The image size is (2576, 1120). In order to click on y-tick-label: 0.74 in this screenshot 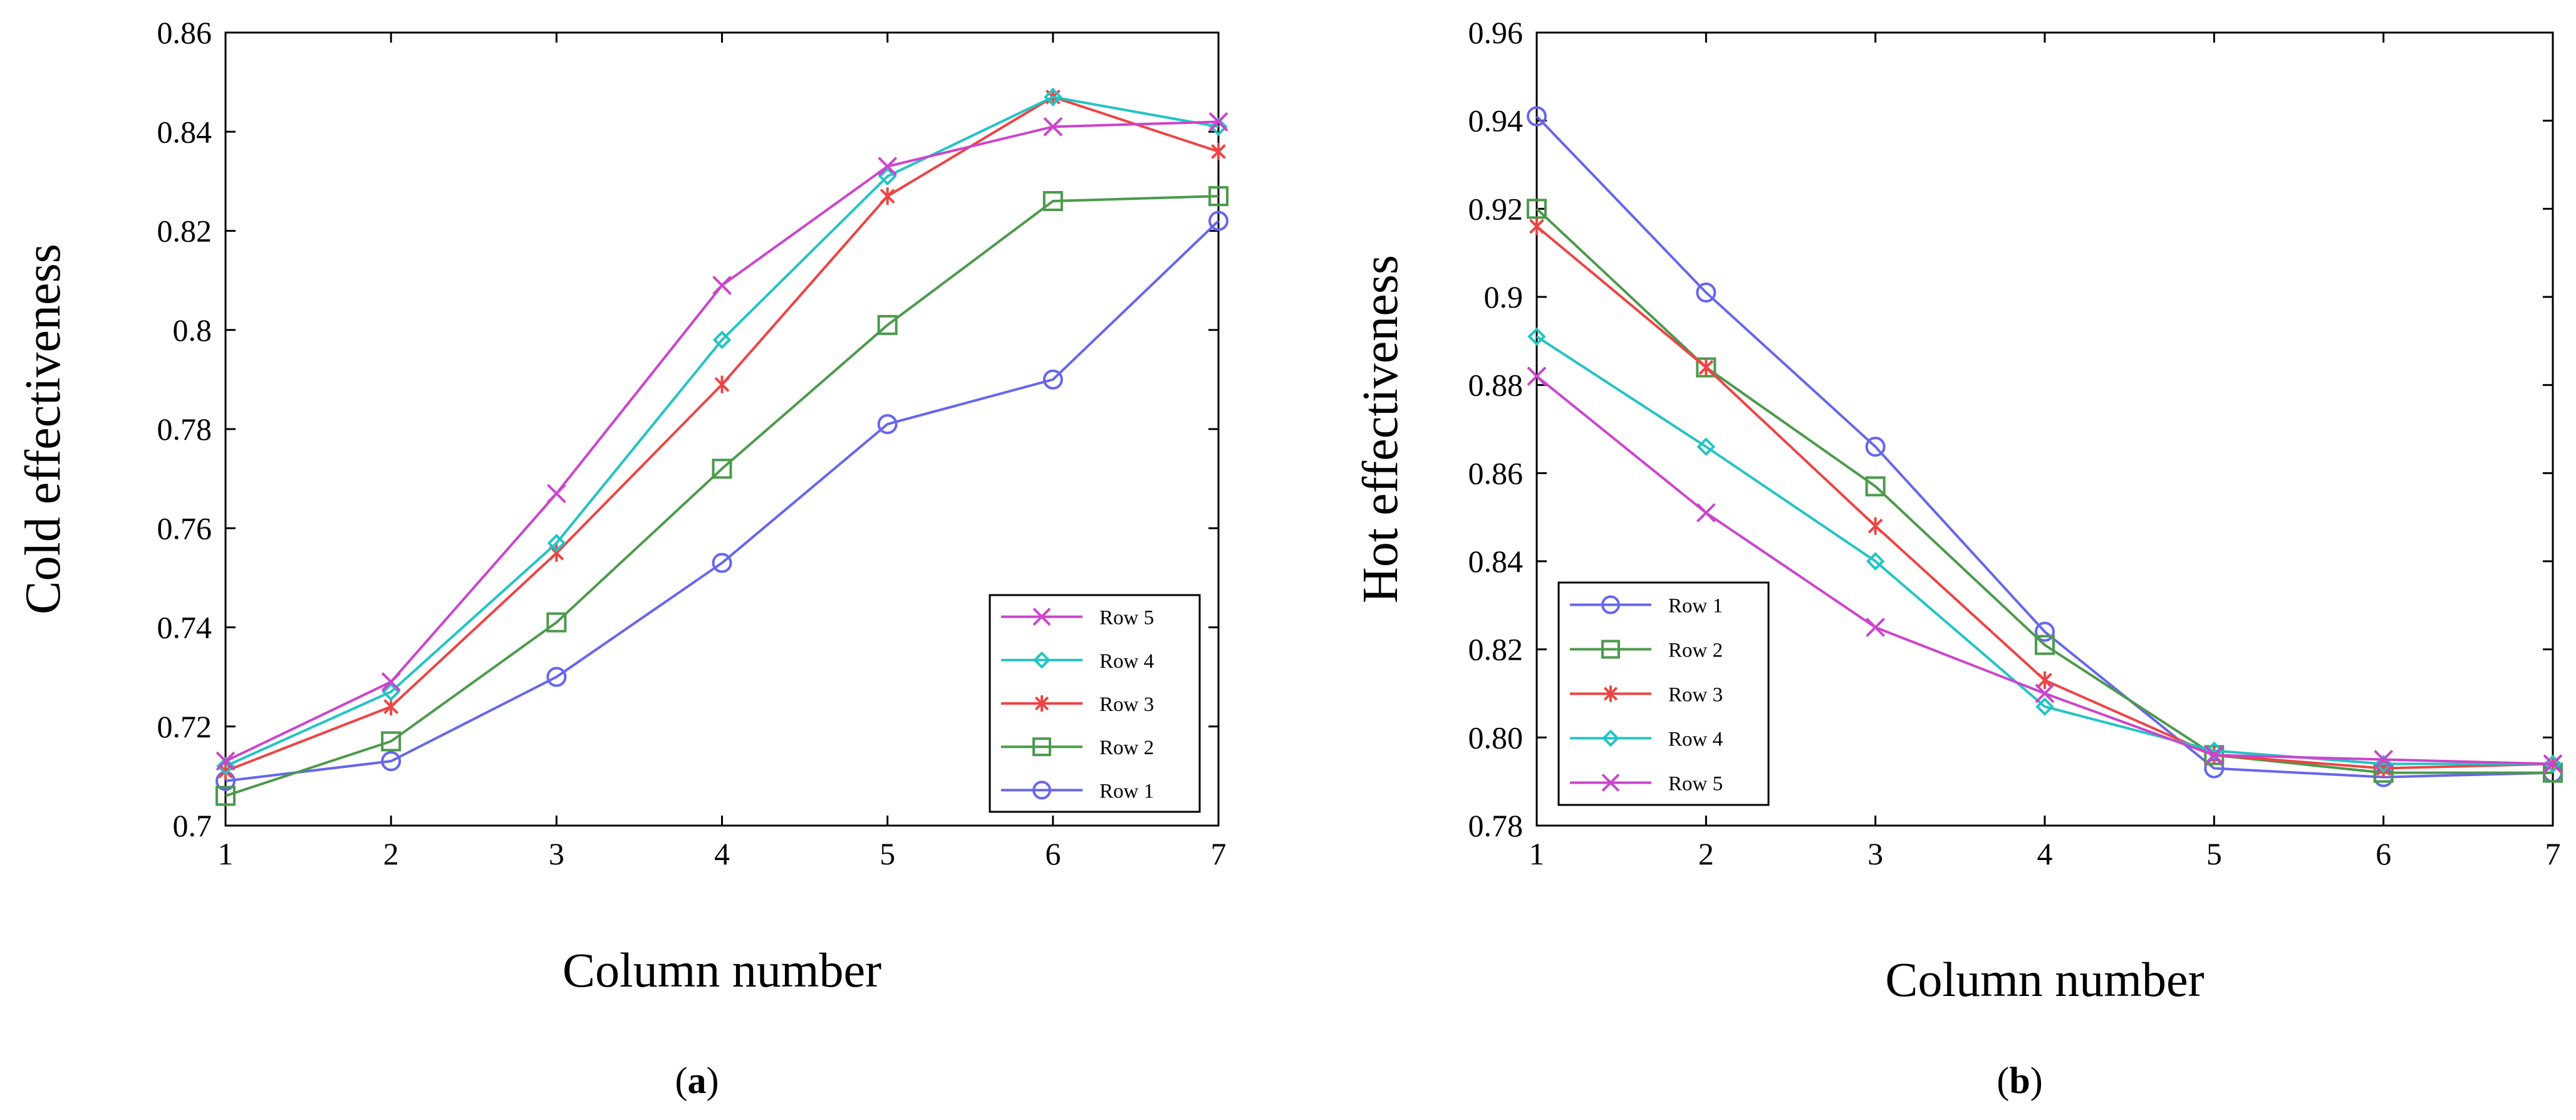, I will do `click(184, 628)`.